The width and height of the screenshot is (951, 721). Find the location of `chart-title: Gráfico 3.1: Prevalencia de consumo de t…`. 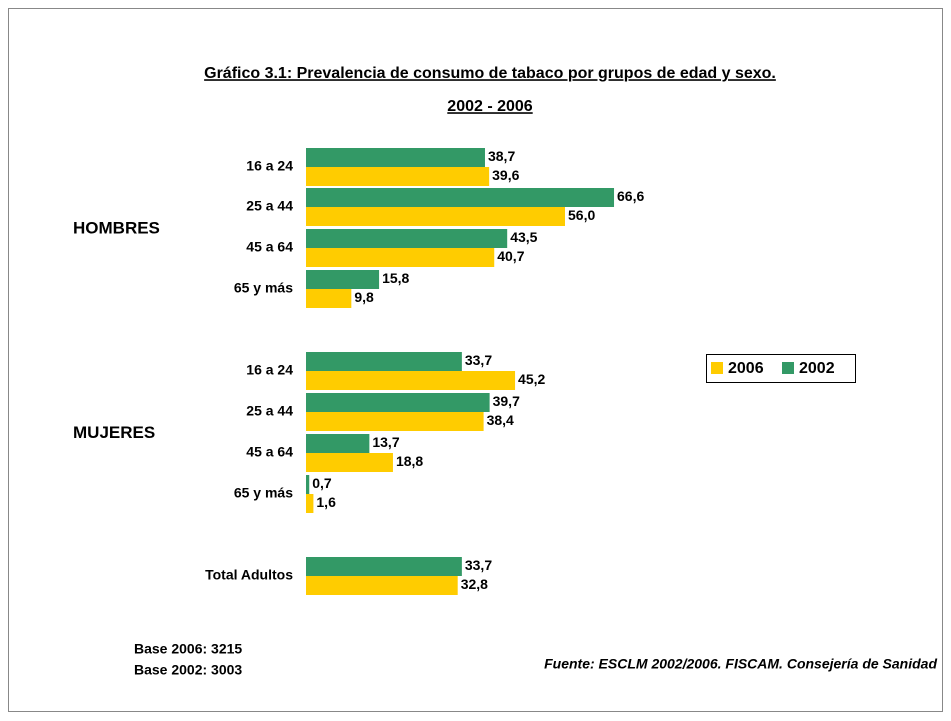

chart-title: Gráfico 3.1: Prevalencia de consumo de t… is located at coordinates (490, 73).